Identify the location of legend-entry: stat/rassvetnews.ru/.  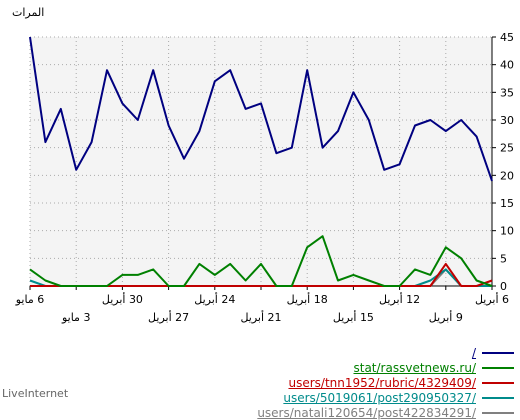
(433, 367).